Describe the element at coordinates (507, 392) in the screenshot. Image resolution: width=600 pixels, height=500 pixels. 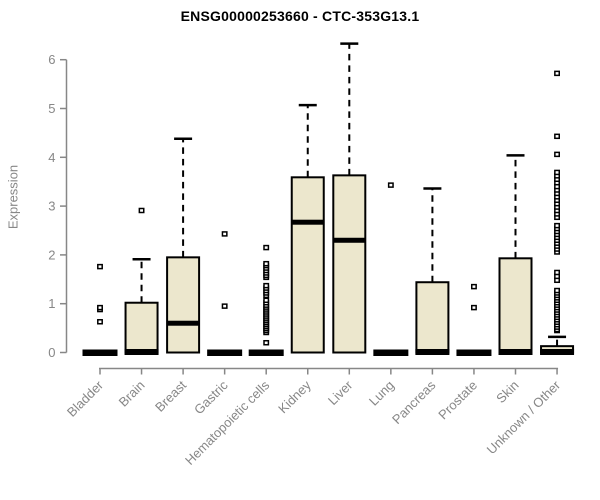
I see `x-tick-label: Skin` at that location.